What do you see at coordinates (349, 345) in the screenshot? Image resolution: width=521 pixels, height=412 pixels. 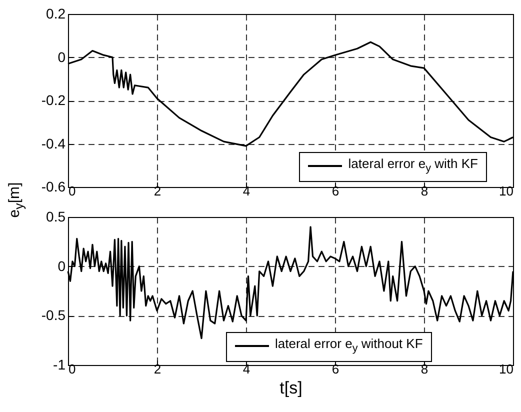 I see `legend-label: lateral error e$_{y}$ without KF` at bounding box center [349, 345].